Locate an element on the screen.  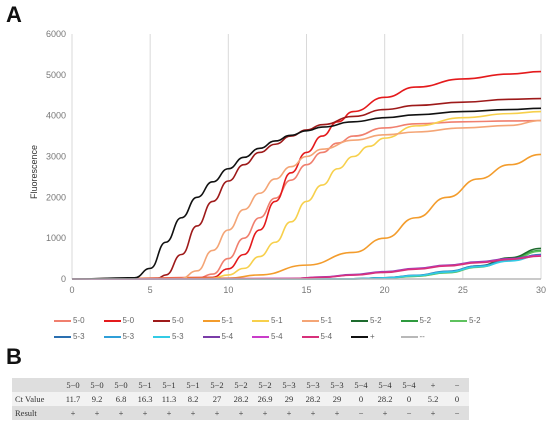
panel-label-a: A is located at coordinates (14, 14).